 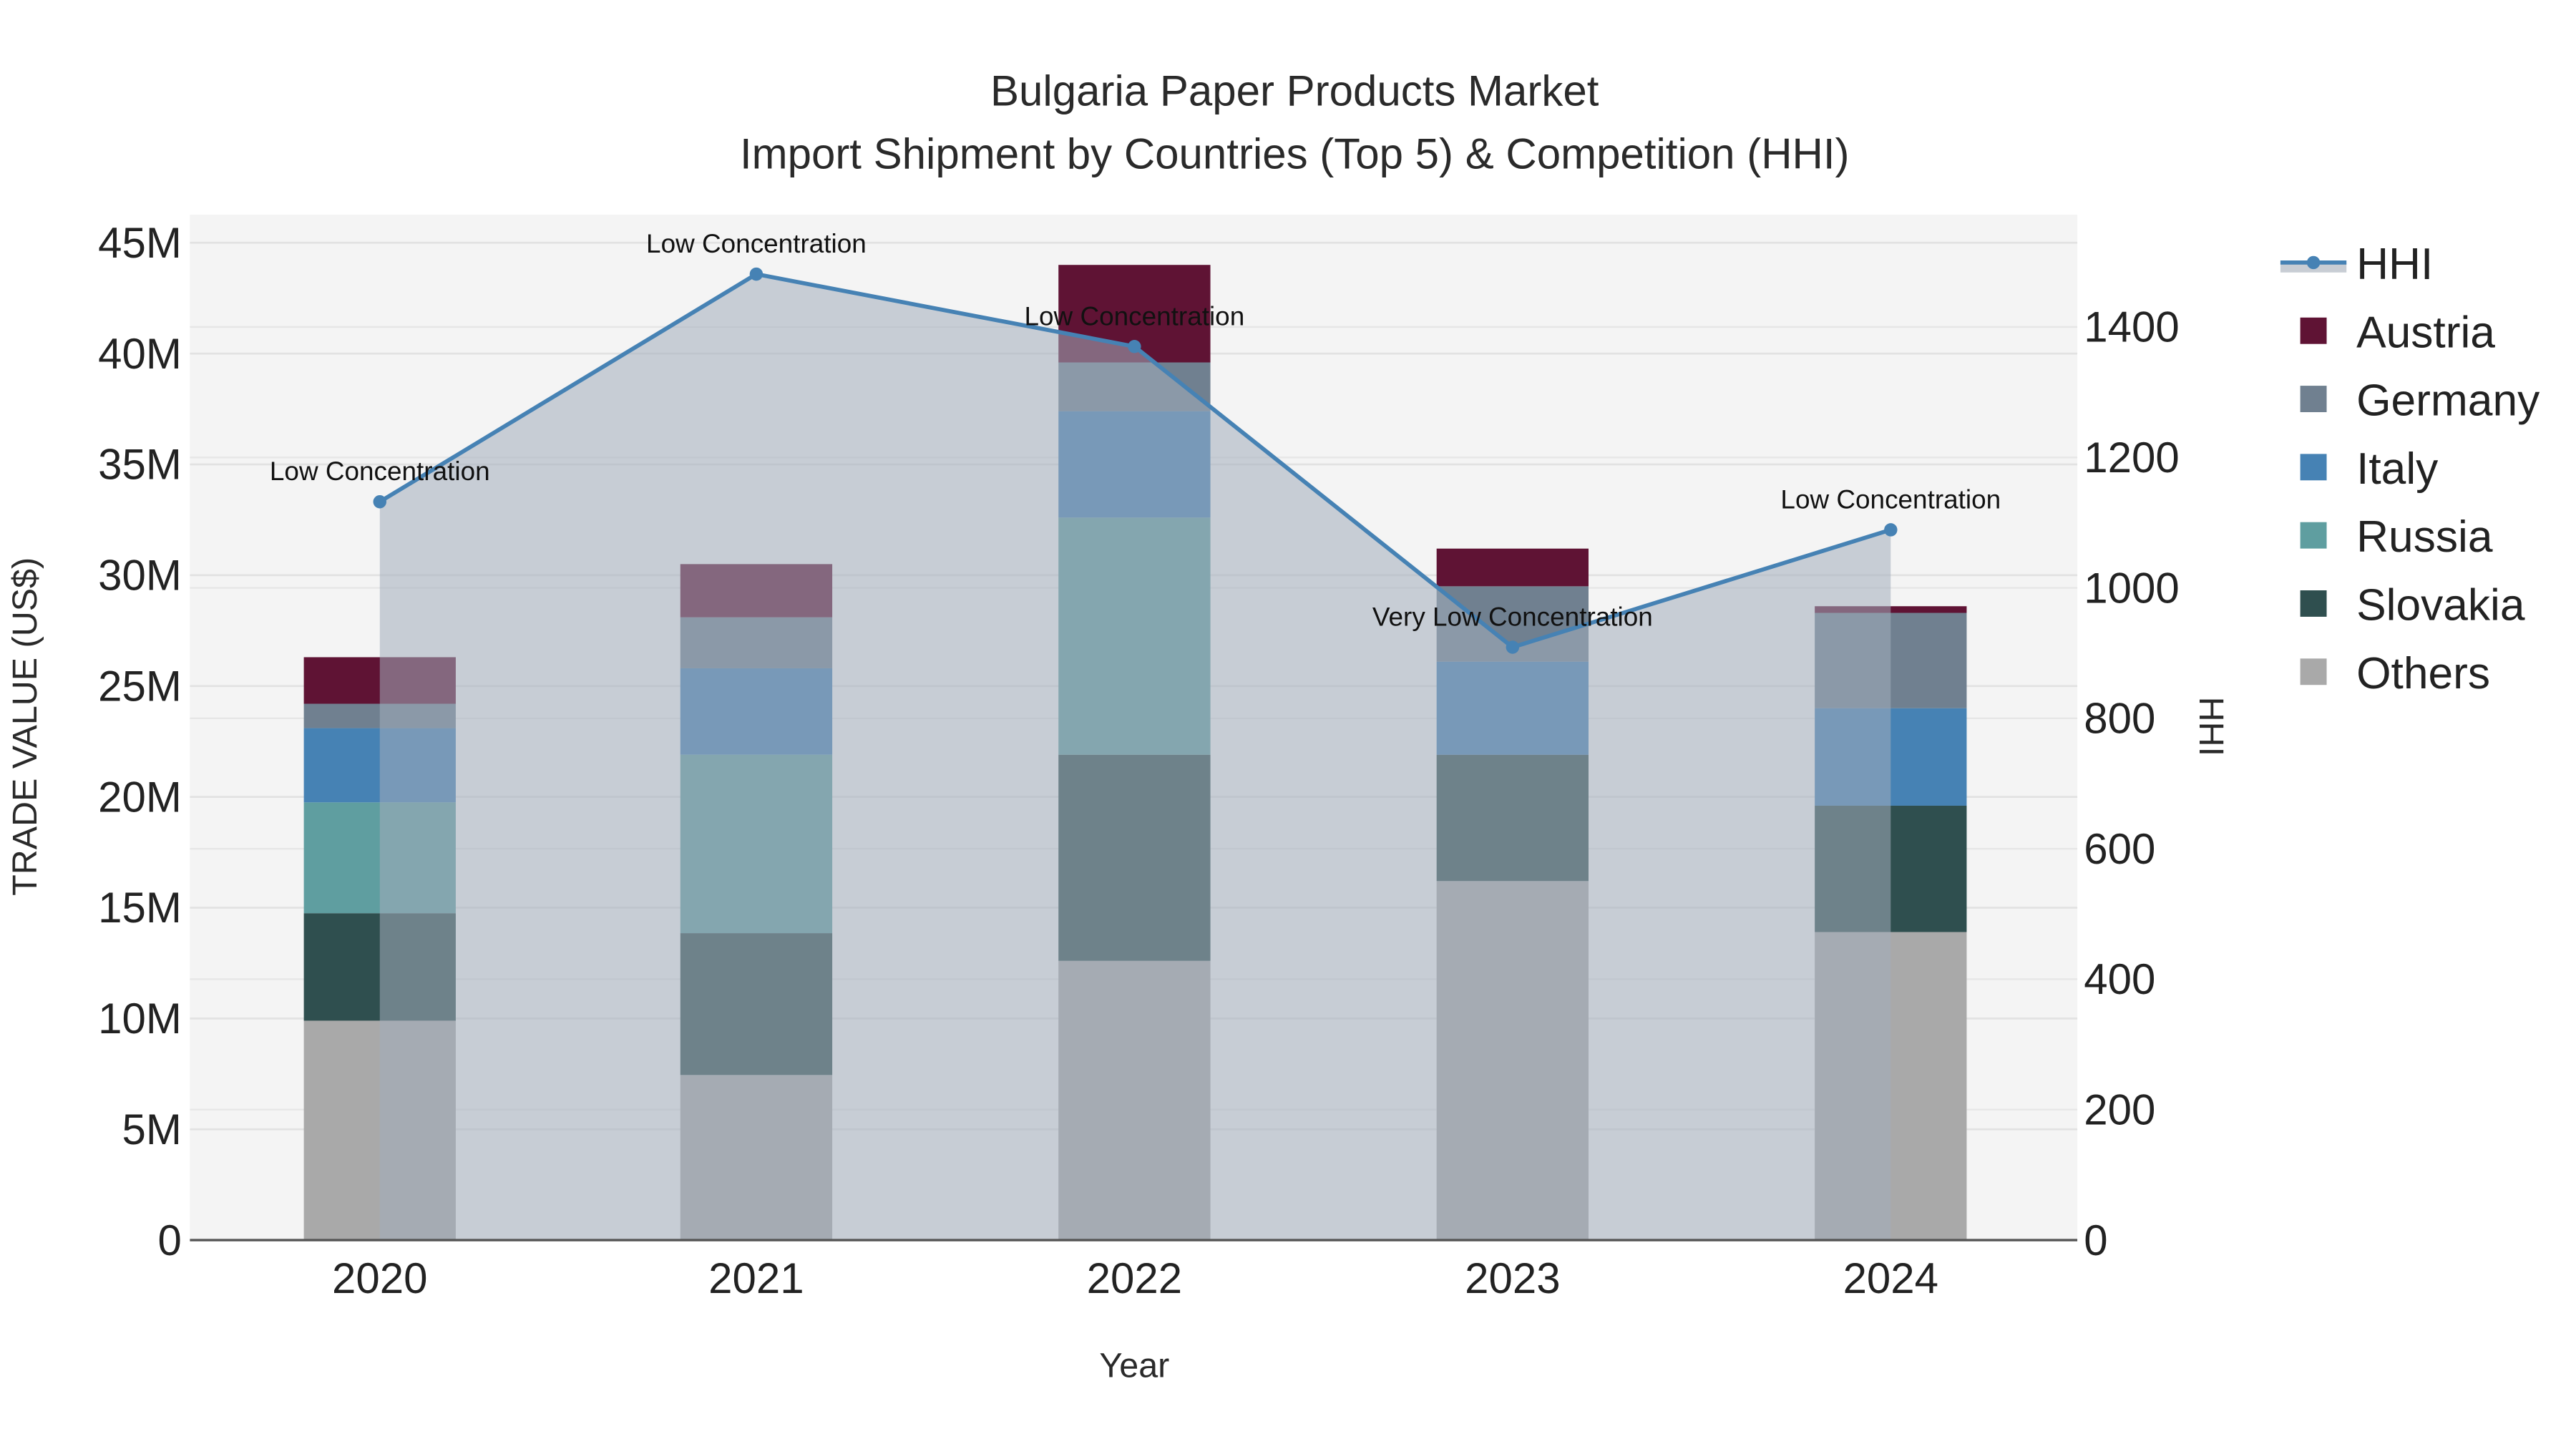 What do you see at coordinates (140, 908) in the screenshot?
I see `y-tick-label: 15M` at bounding box center [140, 908].